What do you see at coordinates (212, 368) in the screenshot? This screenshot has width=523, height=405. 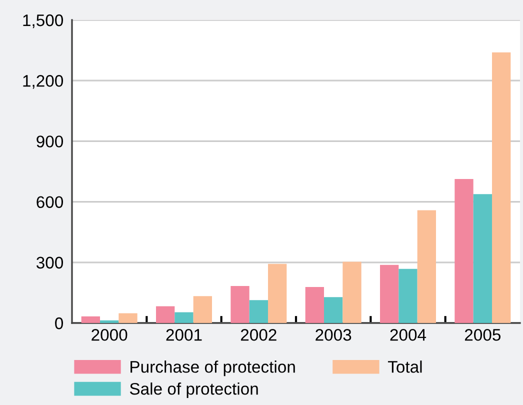 I see `legend-label: Purchase of protection` at bounding box center [212, 368].